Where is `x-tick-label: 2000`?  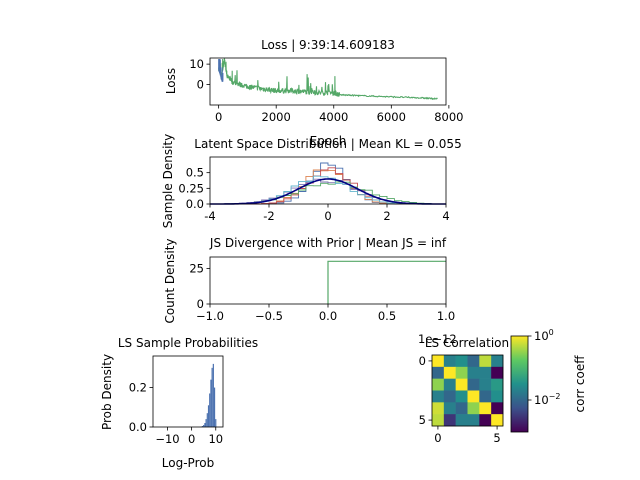 x-tick-label: 2000 is located at coordinates (276, 117).